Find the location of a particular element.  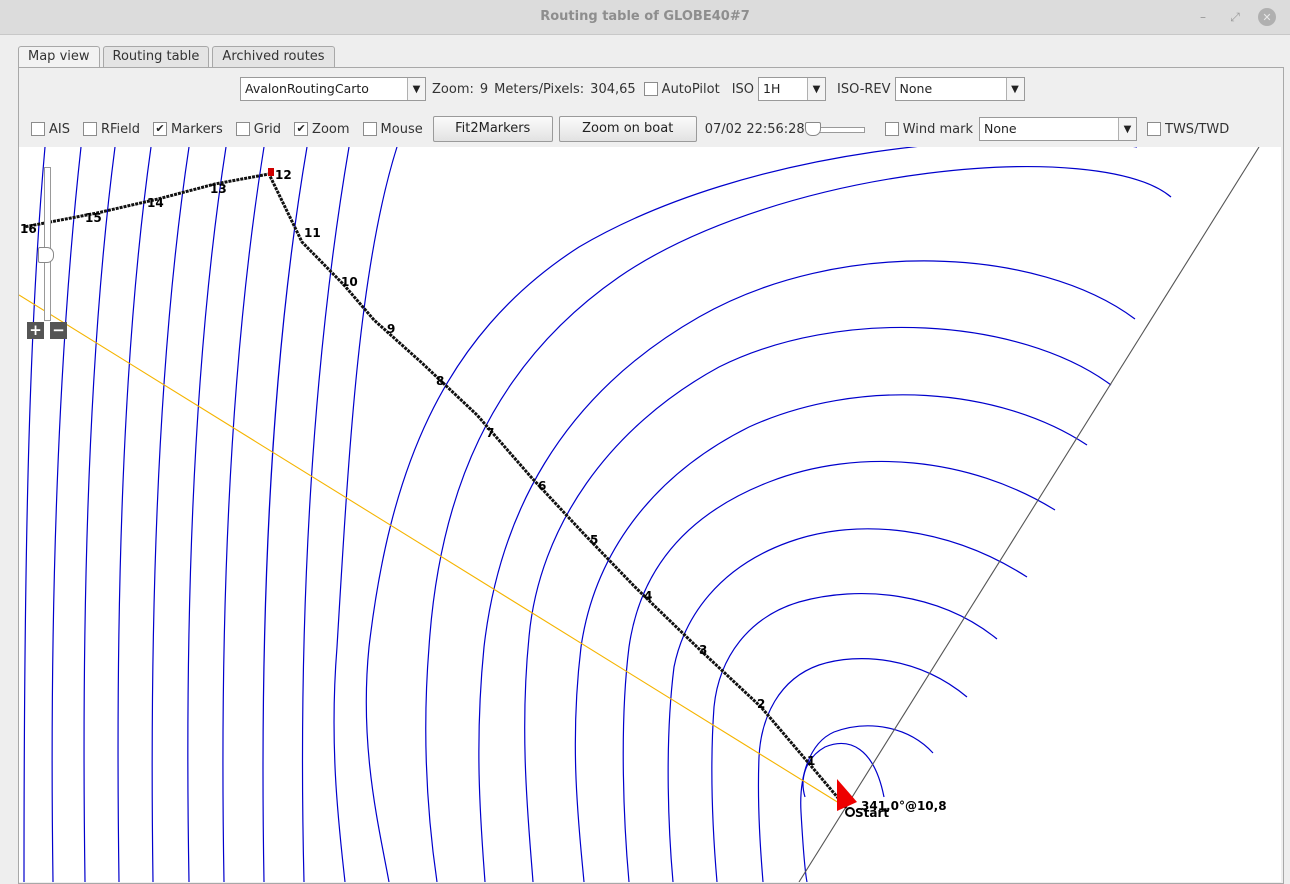

time-slider-thumb is located at coordinates (812, 129).